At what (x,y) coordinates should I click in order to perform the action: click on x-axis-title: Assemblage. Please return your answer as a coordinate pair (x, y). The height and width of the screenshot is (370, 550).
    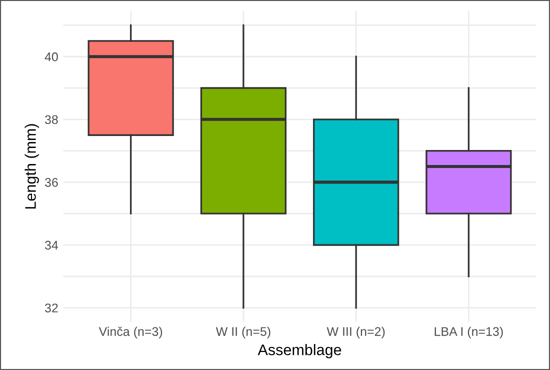
    Looking at the image, I should click on (300, 351).